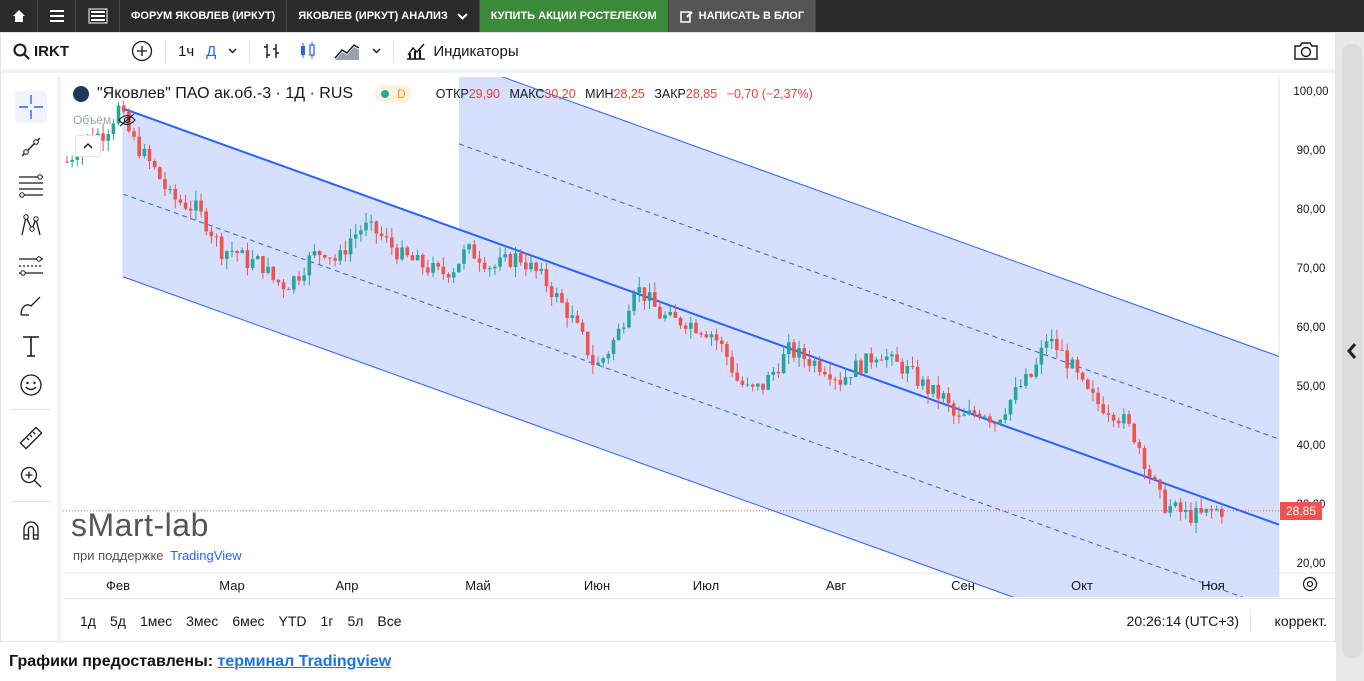 This screenshot has width=1364, height=681. What do you see at coordinates (31, 438) in the screenshot?
I see `measure-tool` at bounding box center [31, 438].